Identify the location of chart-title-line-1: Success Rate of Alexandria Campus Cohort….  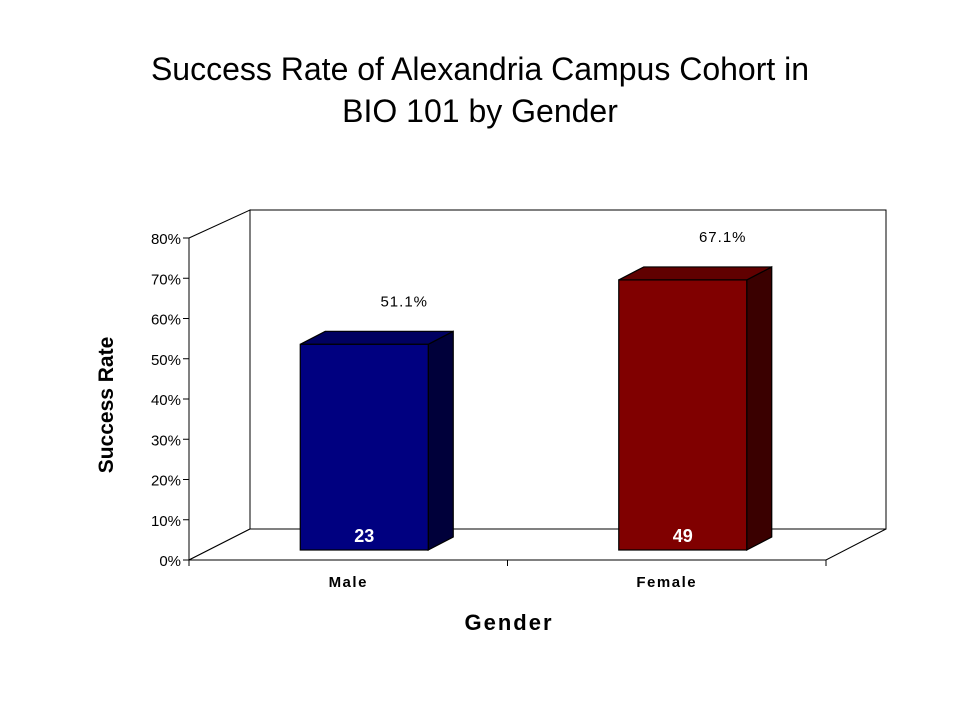
(480, 69).